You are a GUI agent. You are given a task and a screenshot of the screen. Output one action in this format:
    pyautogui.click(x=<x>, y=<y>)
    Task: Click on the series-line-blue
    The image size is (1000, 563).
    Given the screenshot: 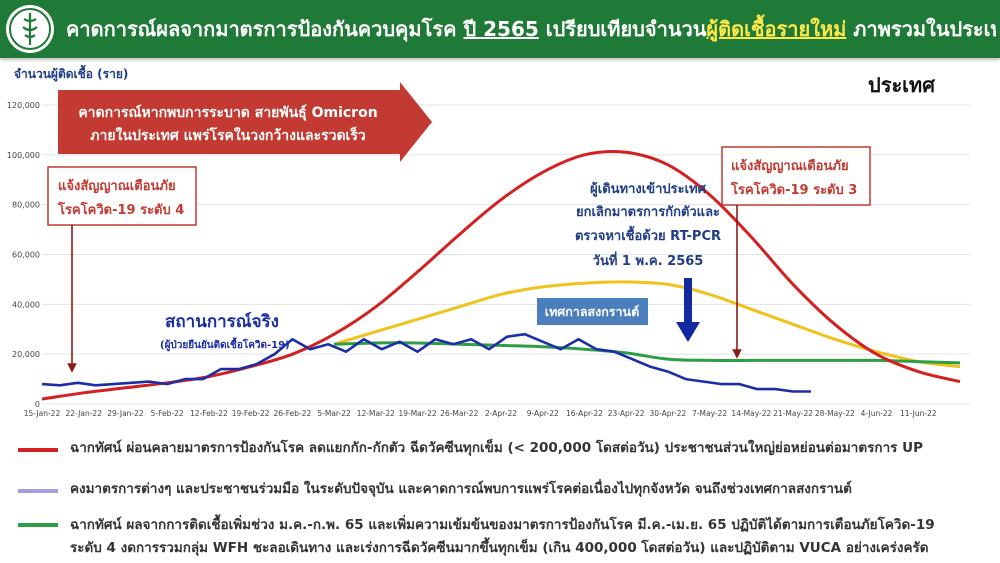 What is the action you would take?
    pyautogui.click(x=426, y=362)
    